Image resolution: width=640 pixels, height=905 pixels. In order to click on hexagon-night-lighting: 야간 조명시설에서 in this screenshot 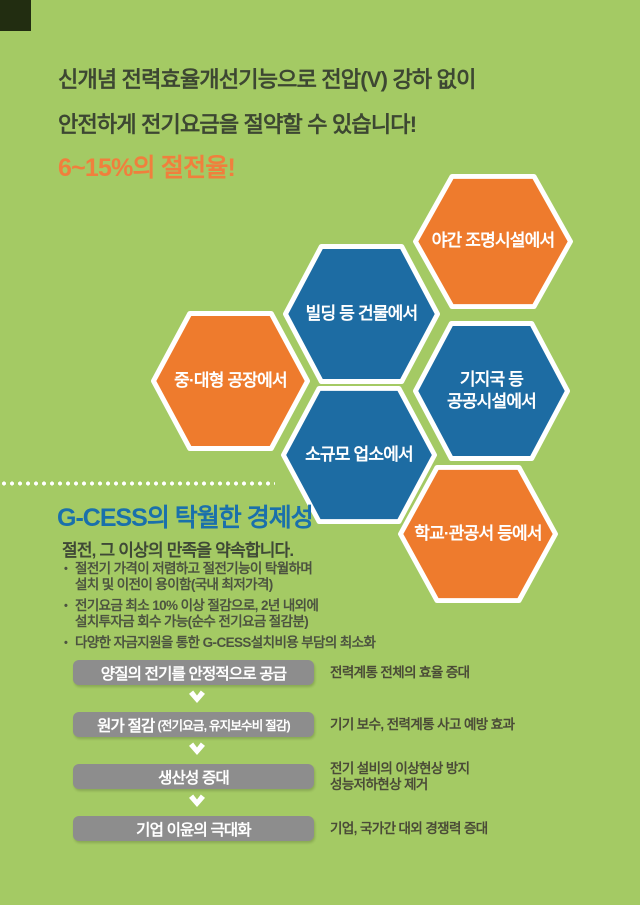, I will do `click(493, 241)`.